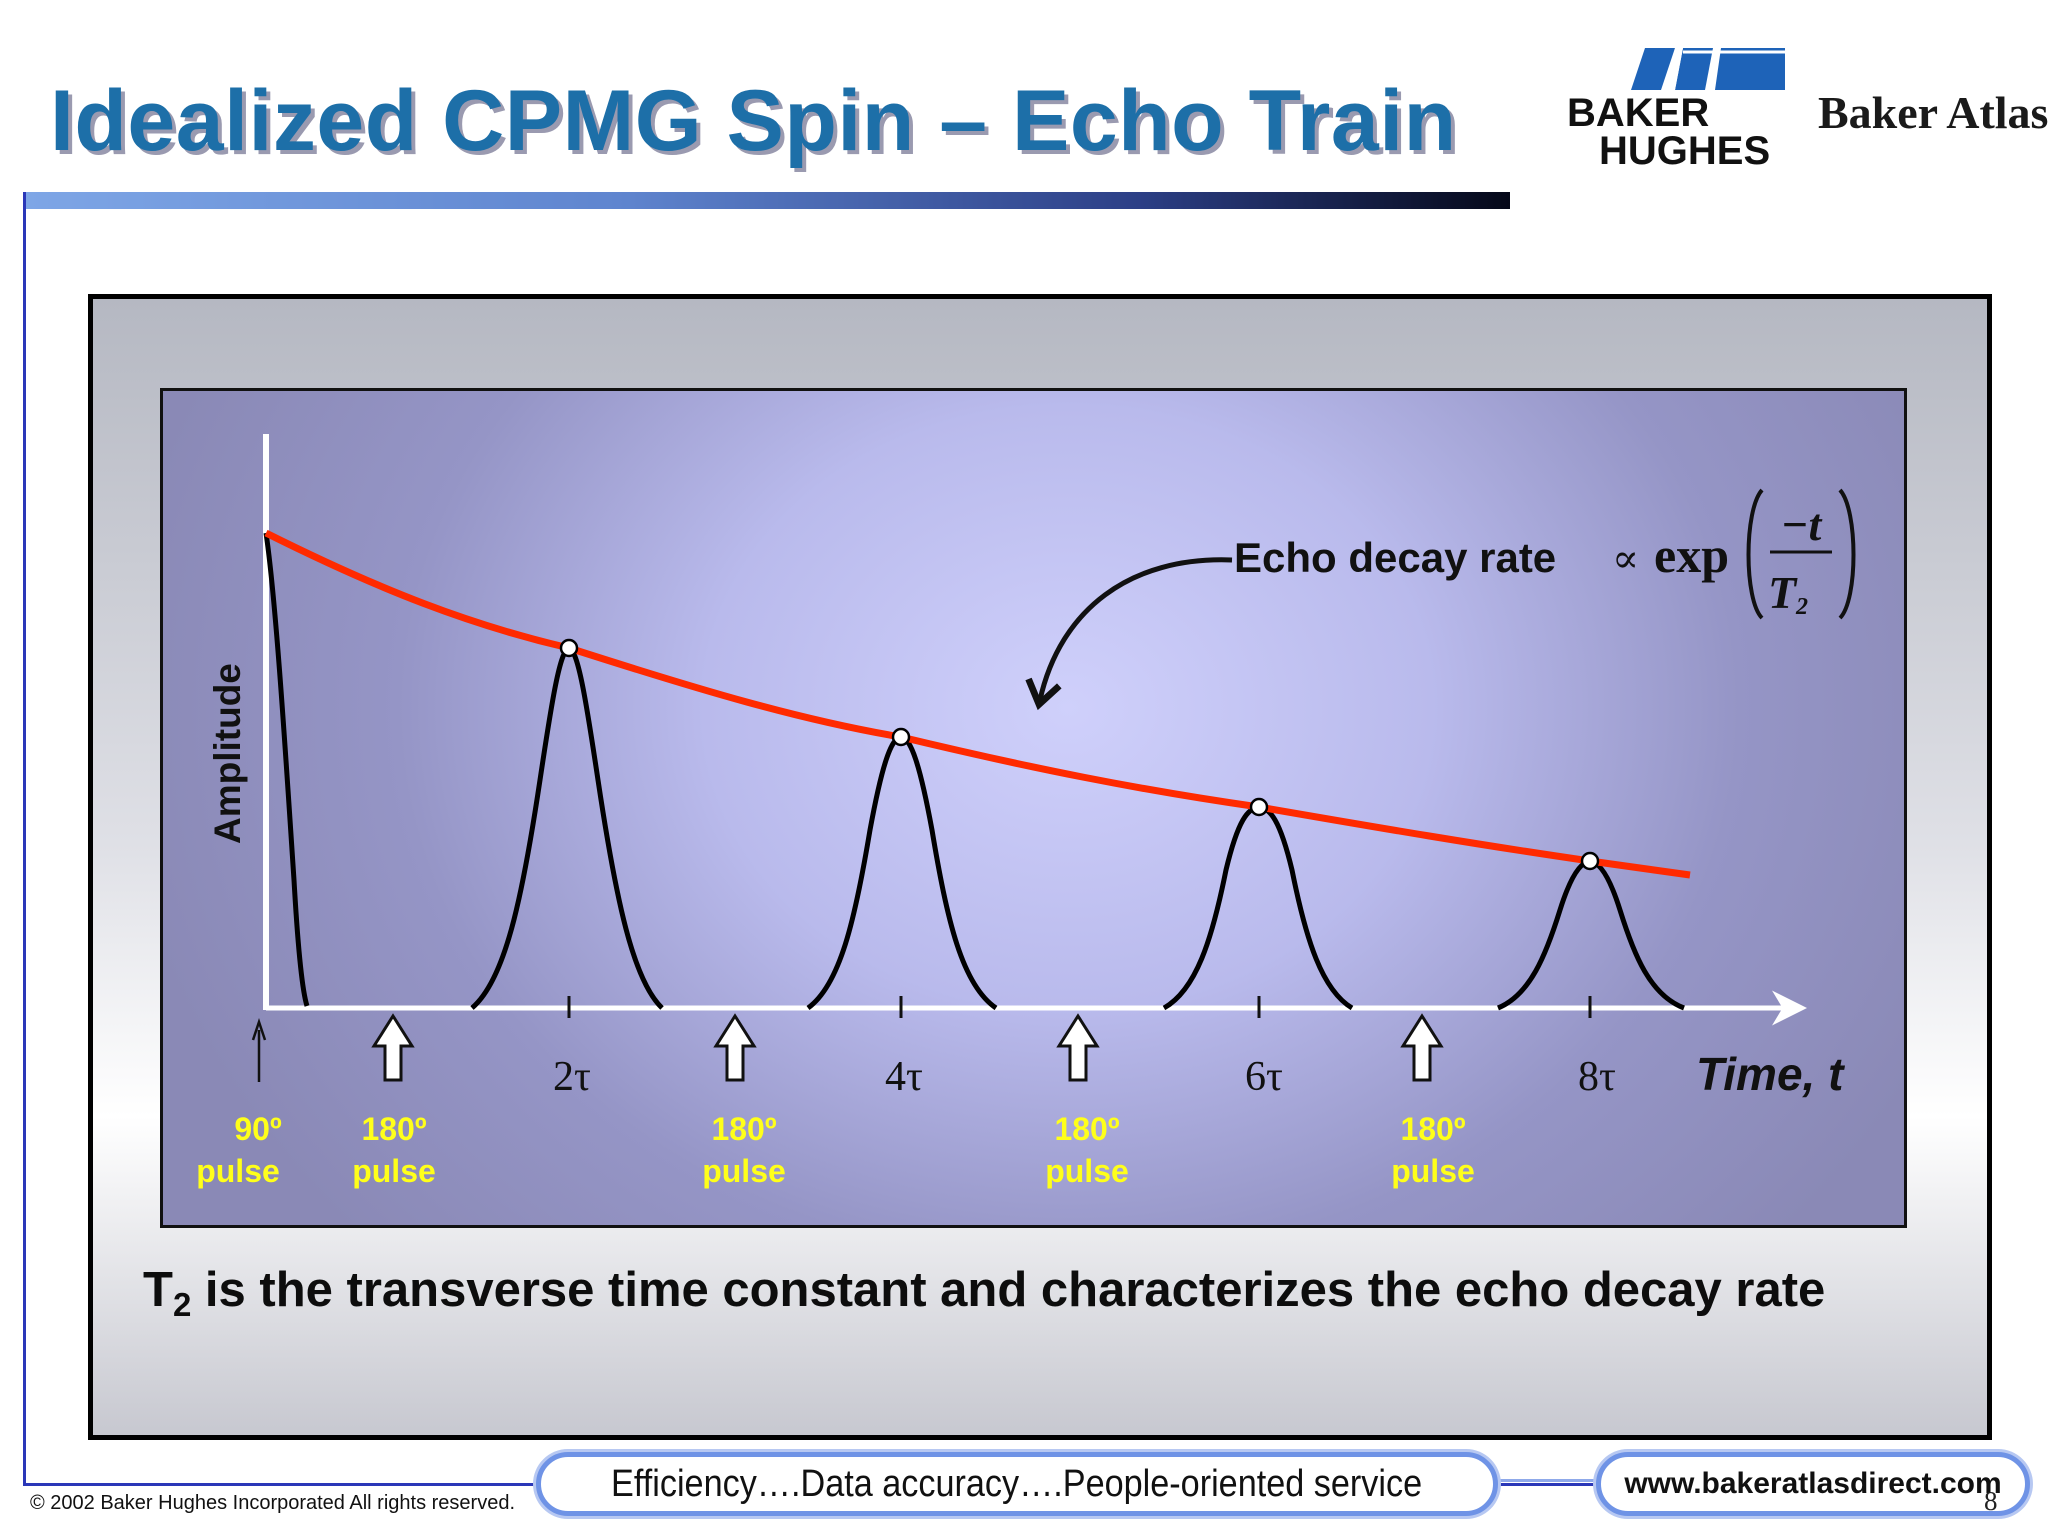  Describe the element at coordinates (1788, 593) in the screenshot. I see `fraction-denominator: T2` at that location.